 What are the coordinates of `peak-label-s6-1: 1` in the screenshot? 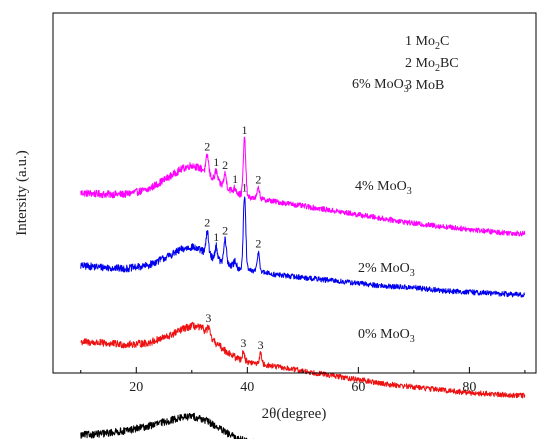 It's located at (216, 162).